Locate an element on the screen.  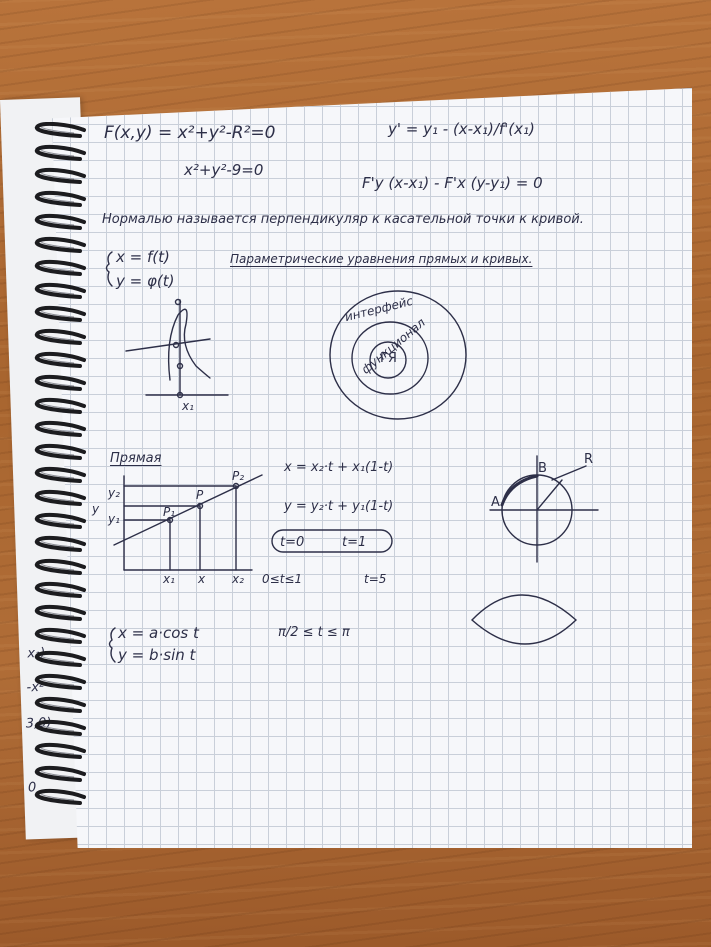
spiral-binding is located at coordinates (60, 463).